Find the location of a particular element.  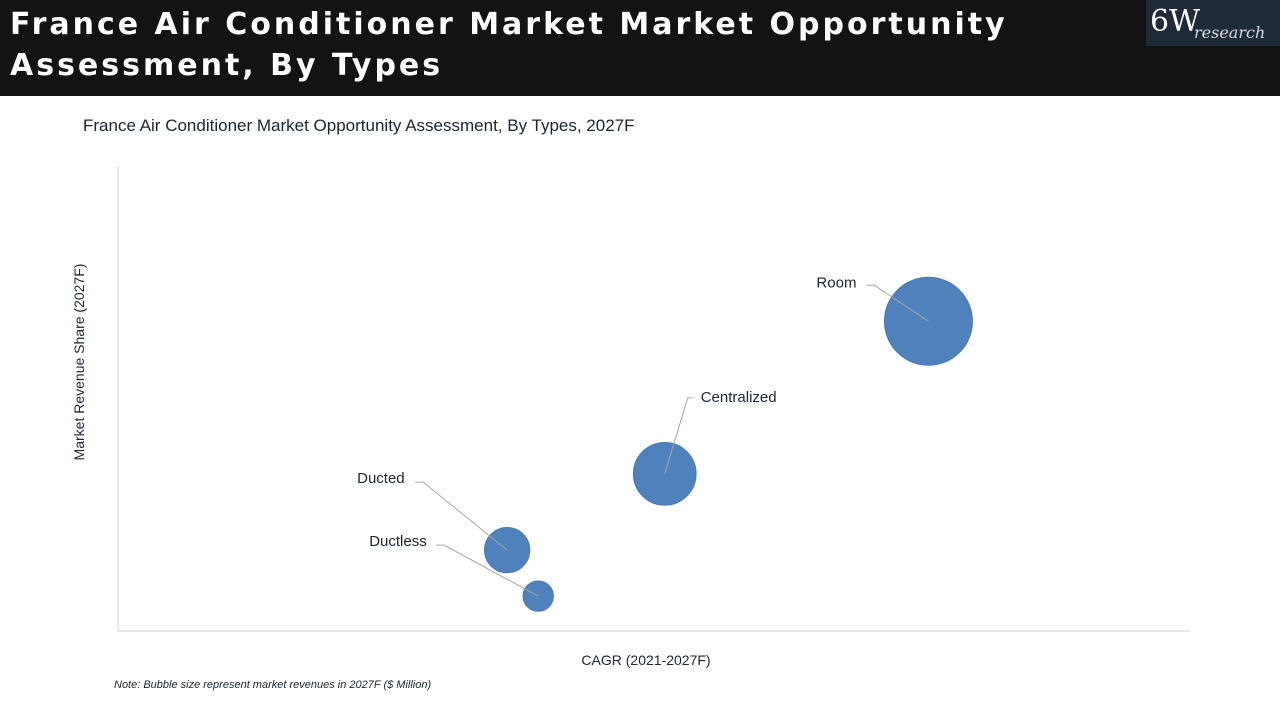

brand-logo: 6W research is located at coordinates (1213, 23).